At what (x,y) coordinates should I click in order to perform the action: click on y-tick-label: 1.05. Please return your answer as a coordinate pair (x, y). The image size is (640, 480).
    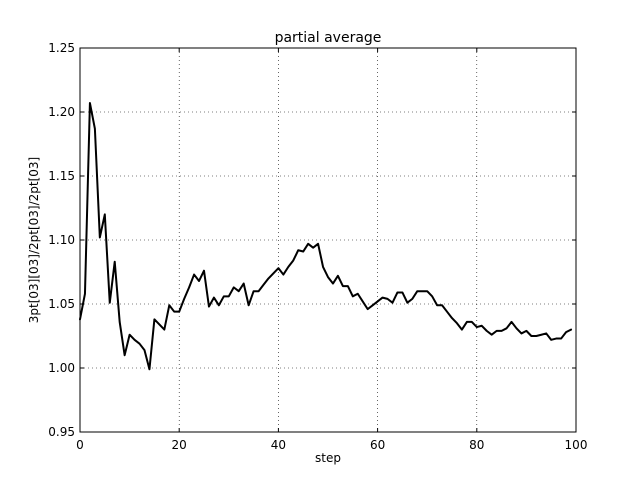
    Looking at the image, I should click on (61, 304).